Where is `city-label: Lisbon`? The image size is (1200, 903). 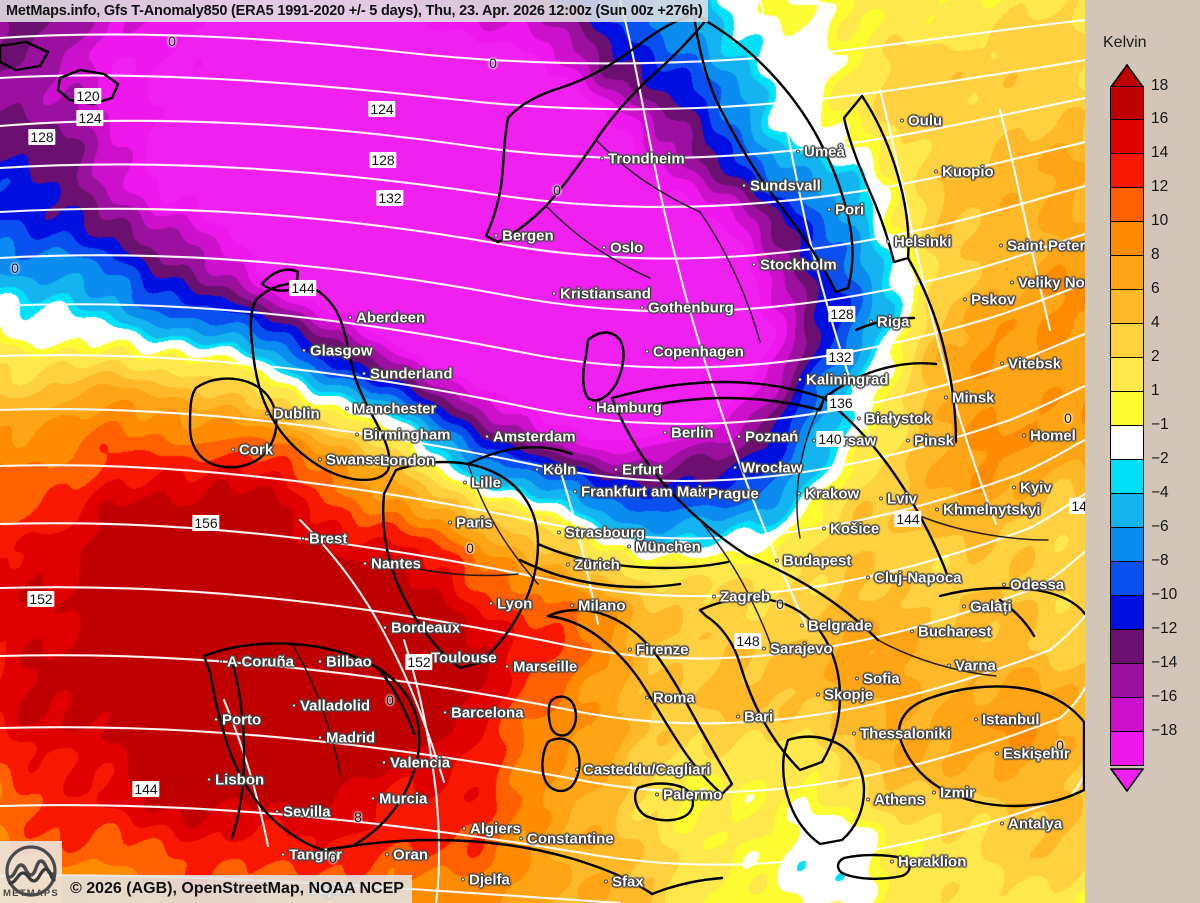 city-label: Lisbon is located at coordinates (235, 780).